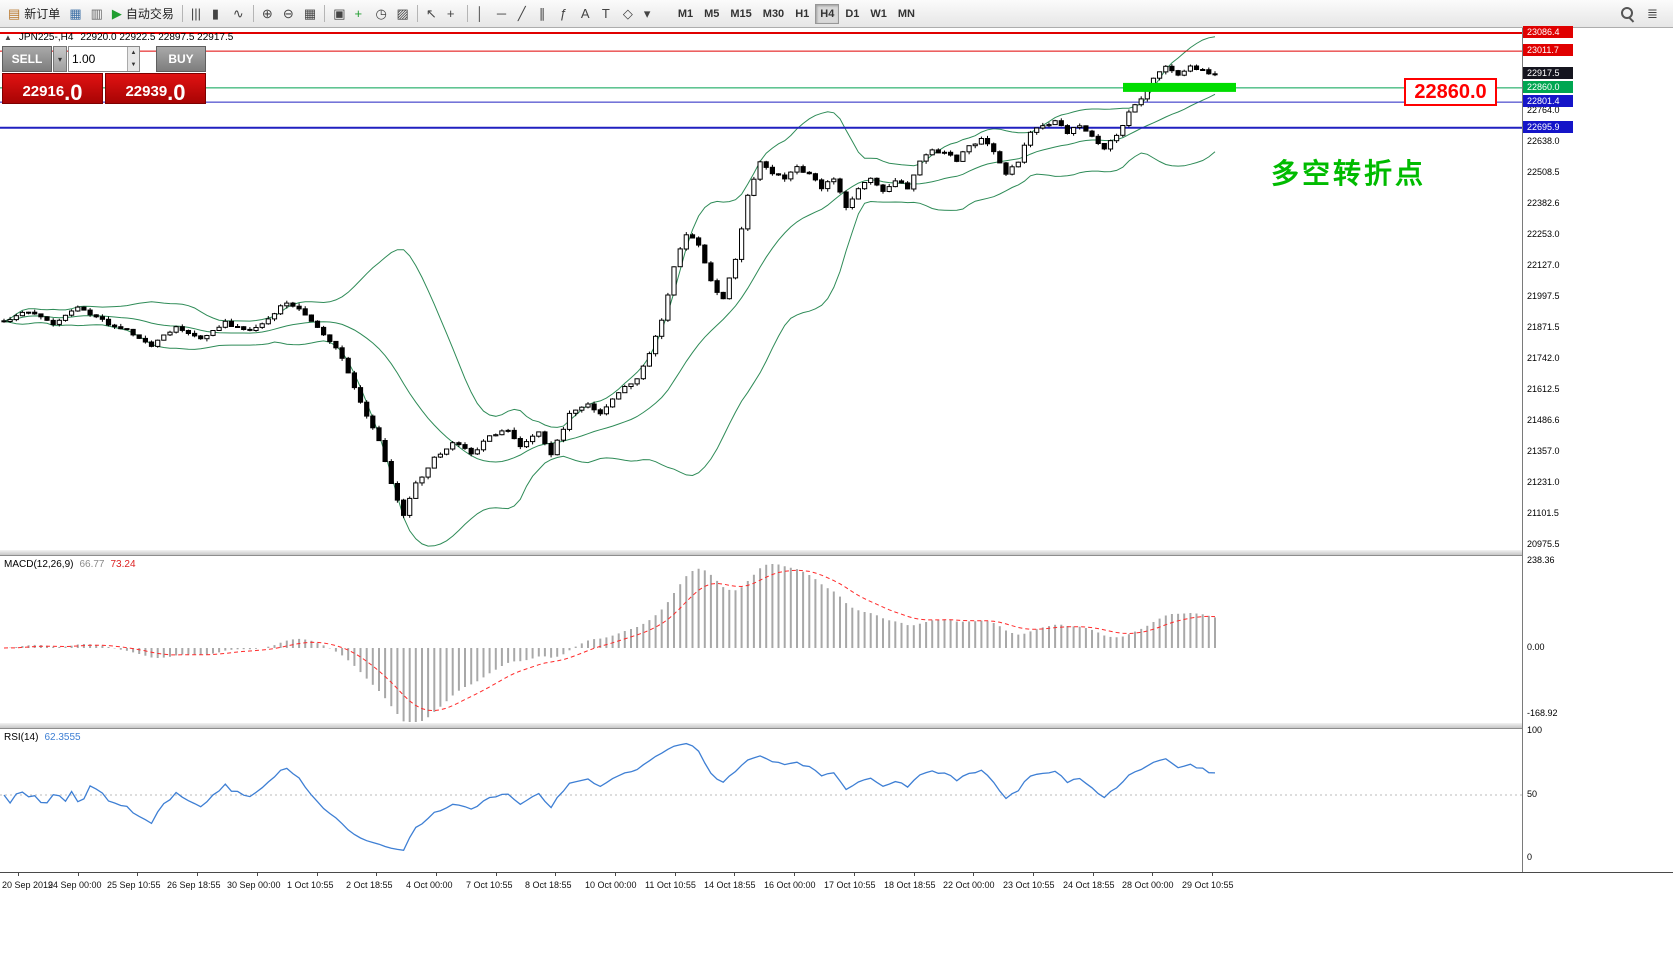 The height and width of the screenshot is (955, 1673). I want to click on volume-down-button: ▼, so click(133, 65).